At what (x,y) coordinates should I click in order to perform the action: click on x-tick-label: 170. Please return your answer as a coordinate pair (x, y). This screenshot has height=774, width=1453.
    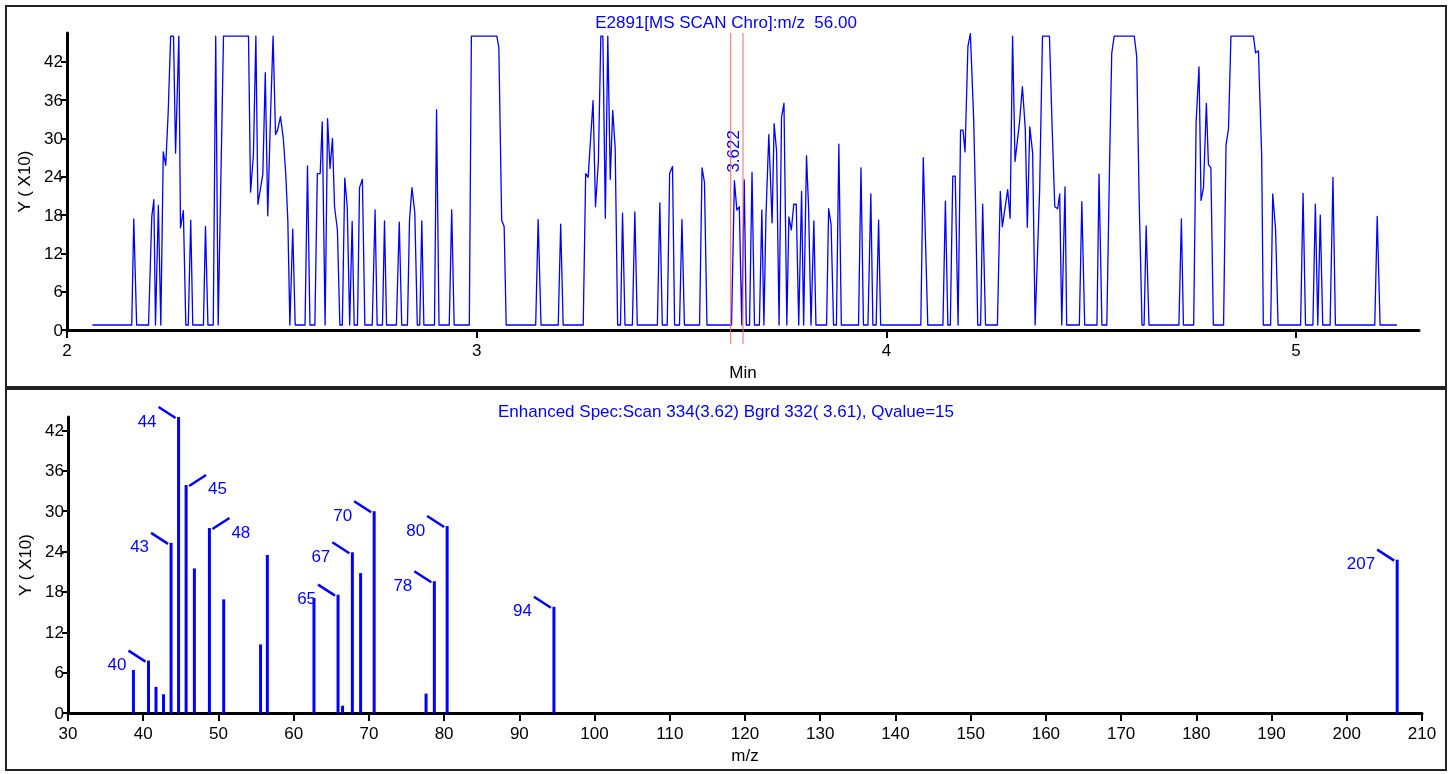
    Looking at the image, I should click on (1121, 734).